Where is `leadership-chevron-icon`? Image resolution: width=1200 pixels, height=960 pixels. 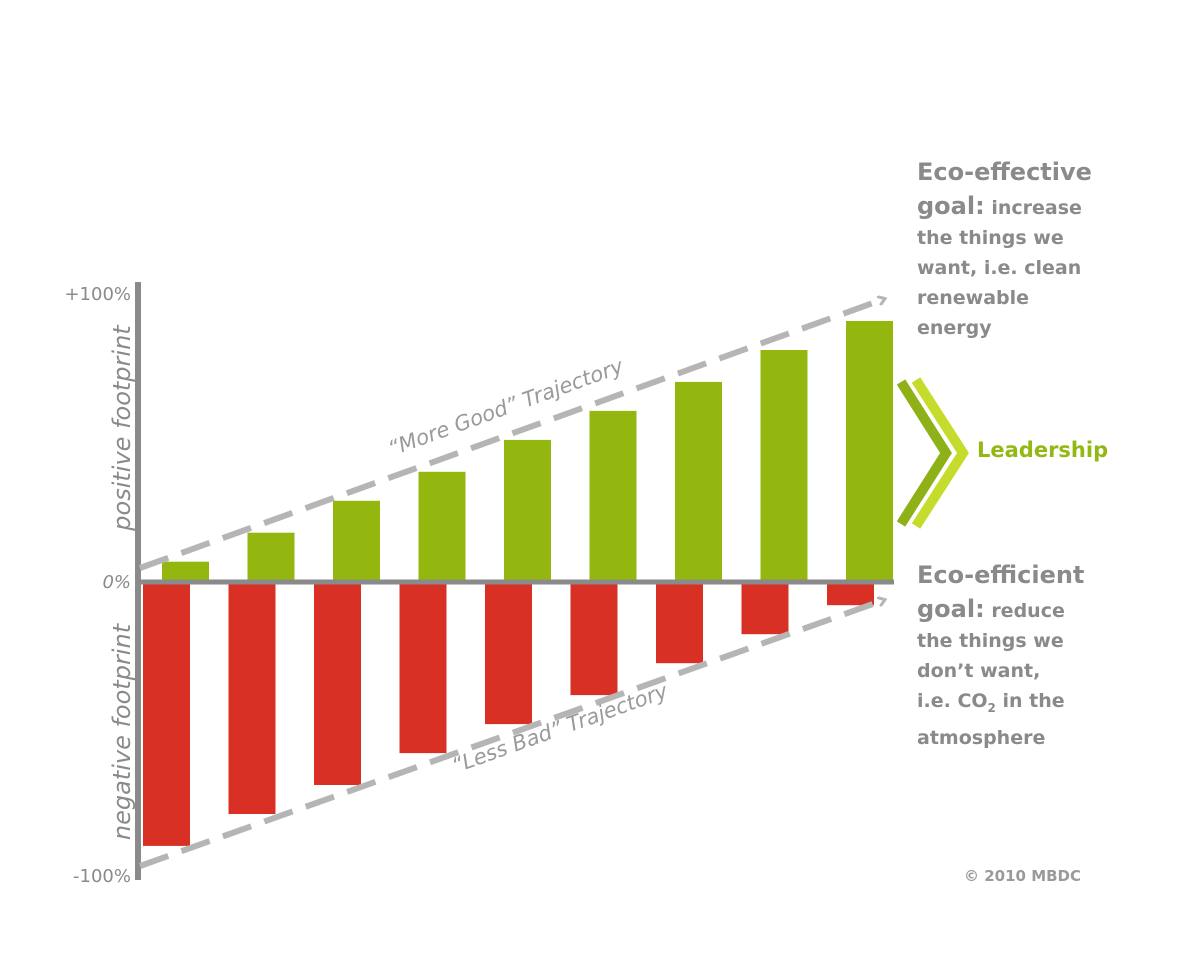
leadership-chevron-icon is located at coordinates (924, 453).